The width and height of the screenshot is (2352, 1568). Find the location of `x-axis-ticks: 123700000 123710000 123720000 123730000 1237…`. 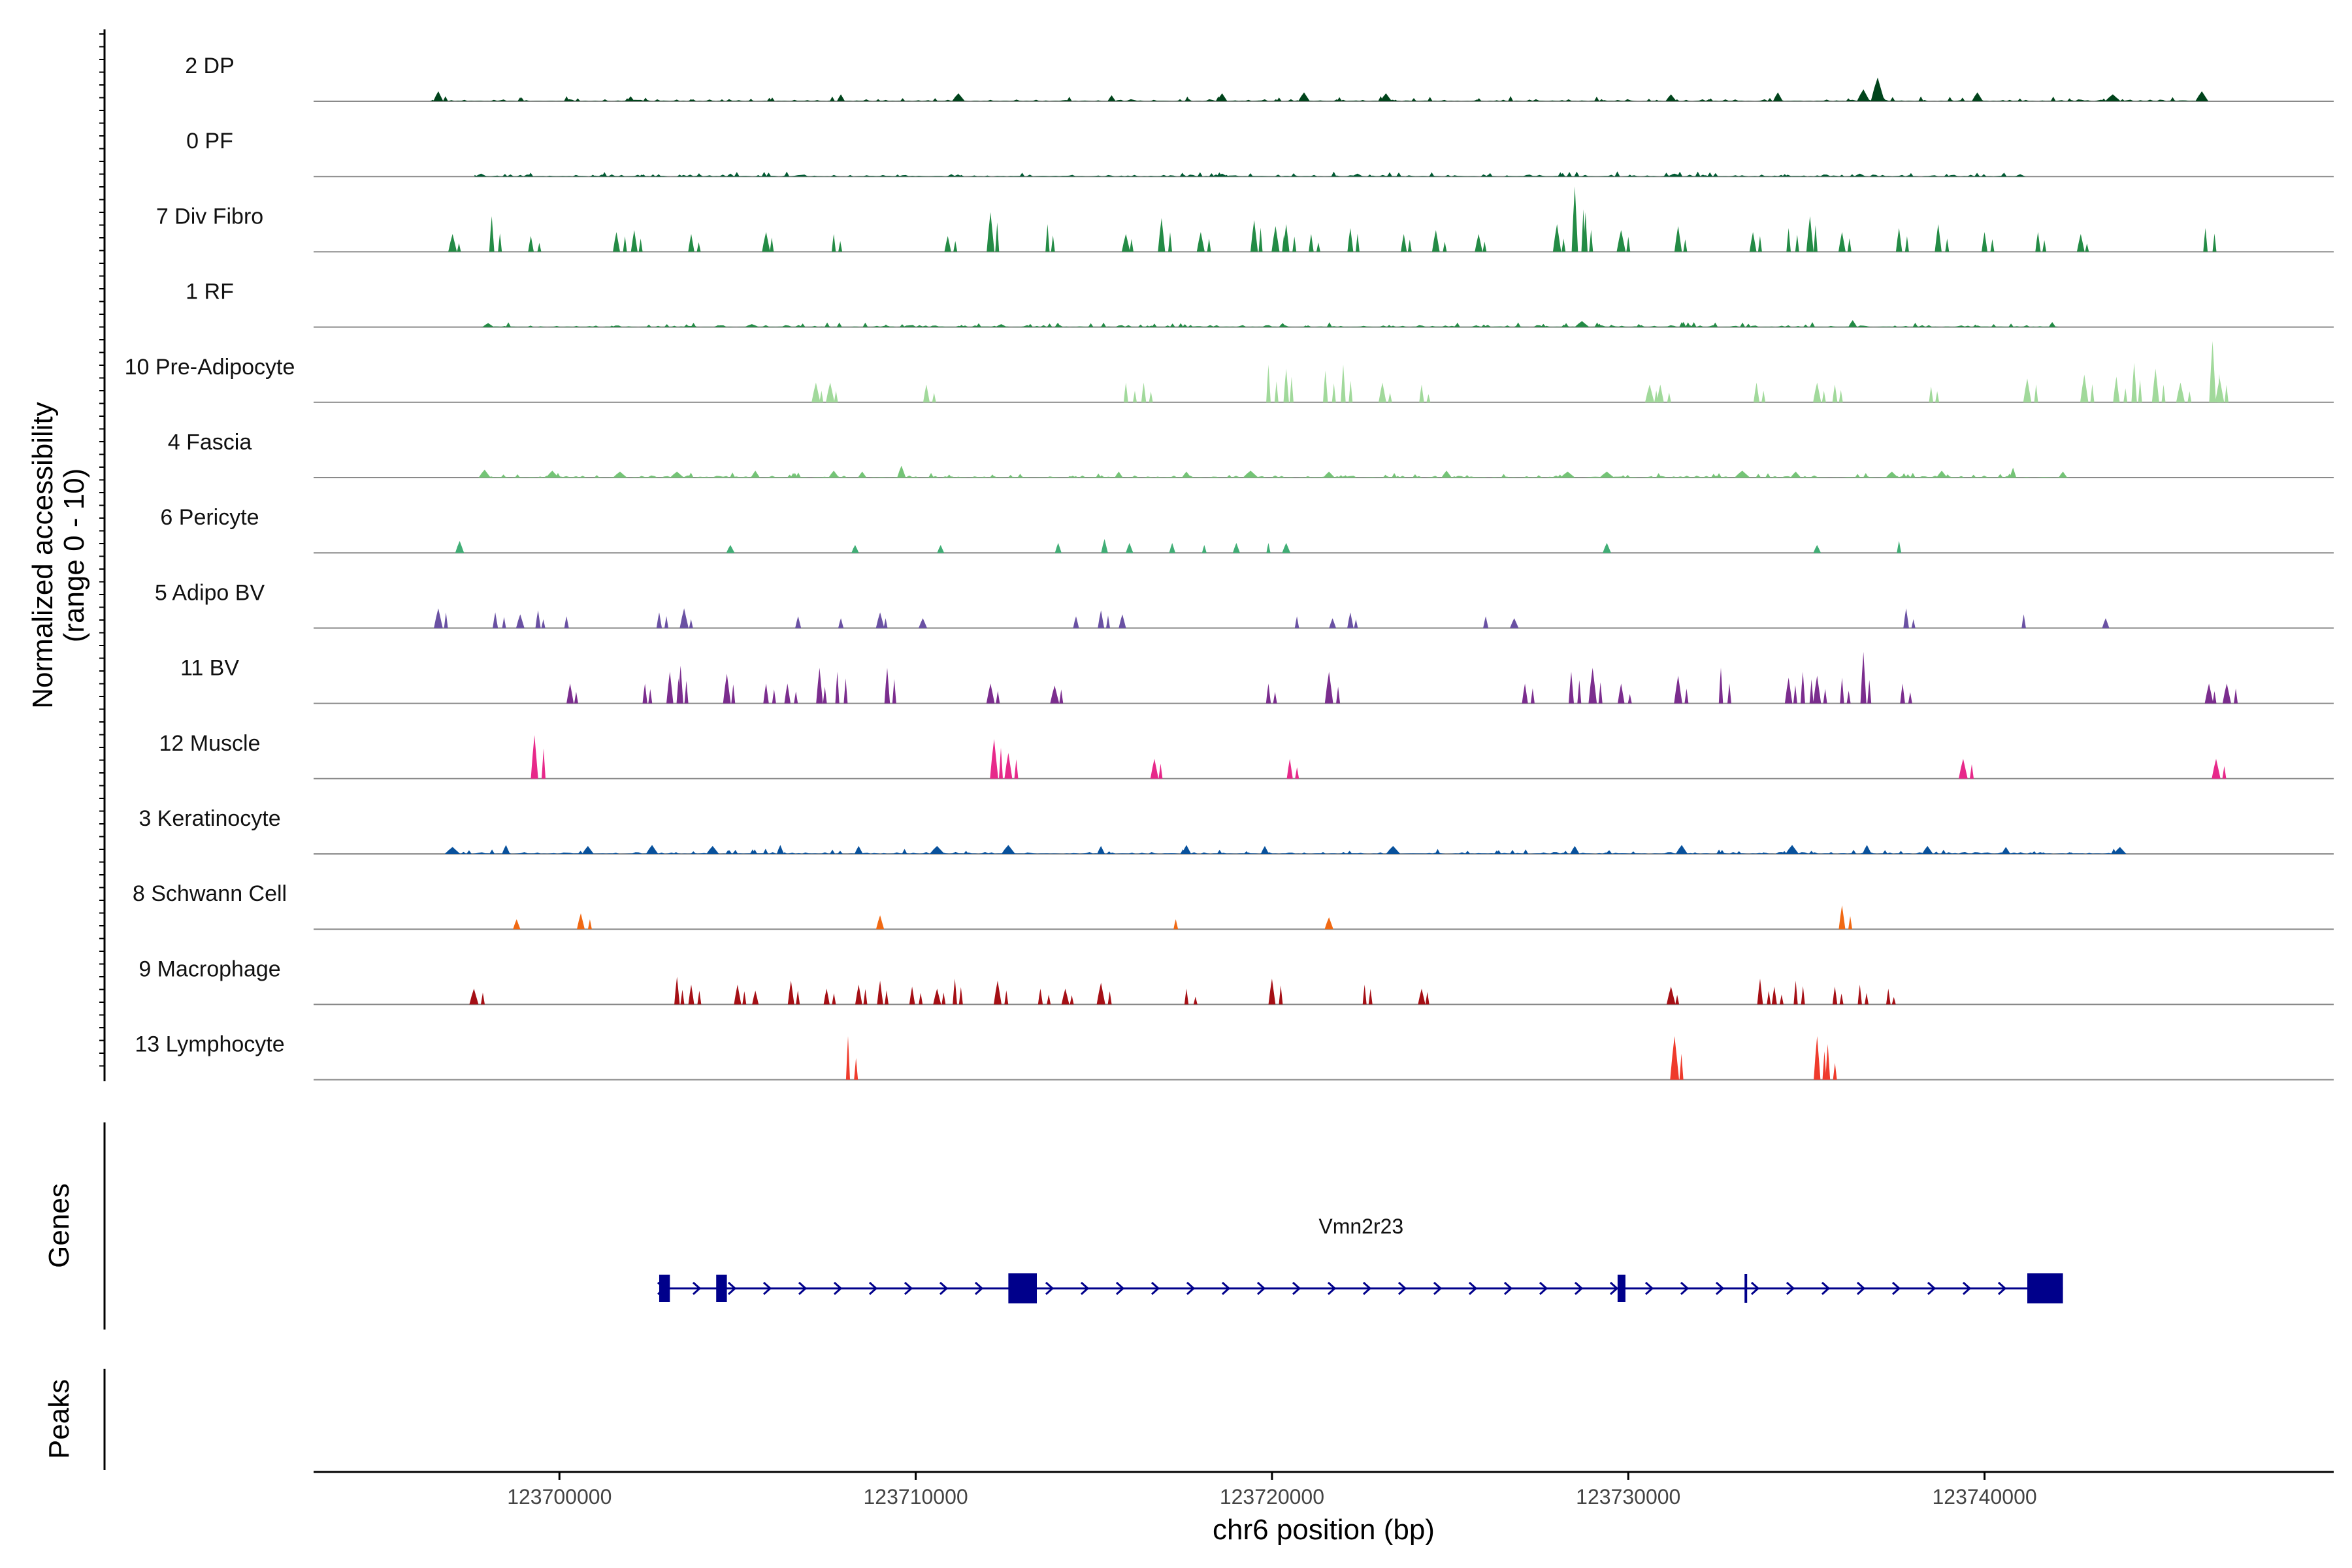

x-axis-ticks: 123700000 123710000 123720000 123730000 1237… is located at coordinates (1272, 1490).